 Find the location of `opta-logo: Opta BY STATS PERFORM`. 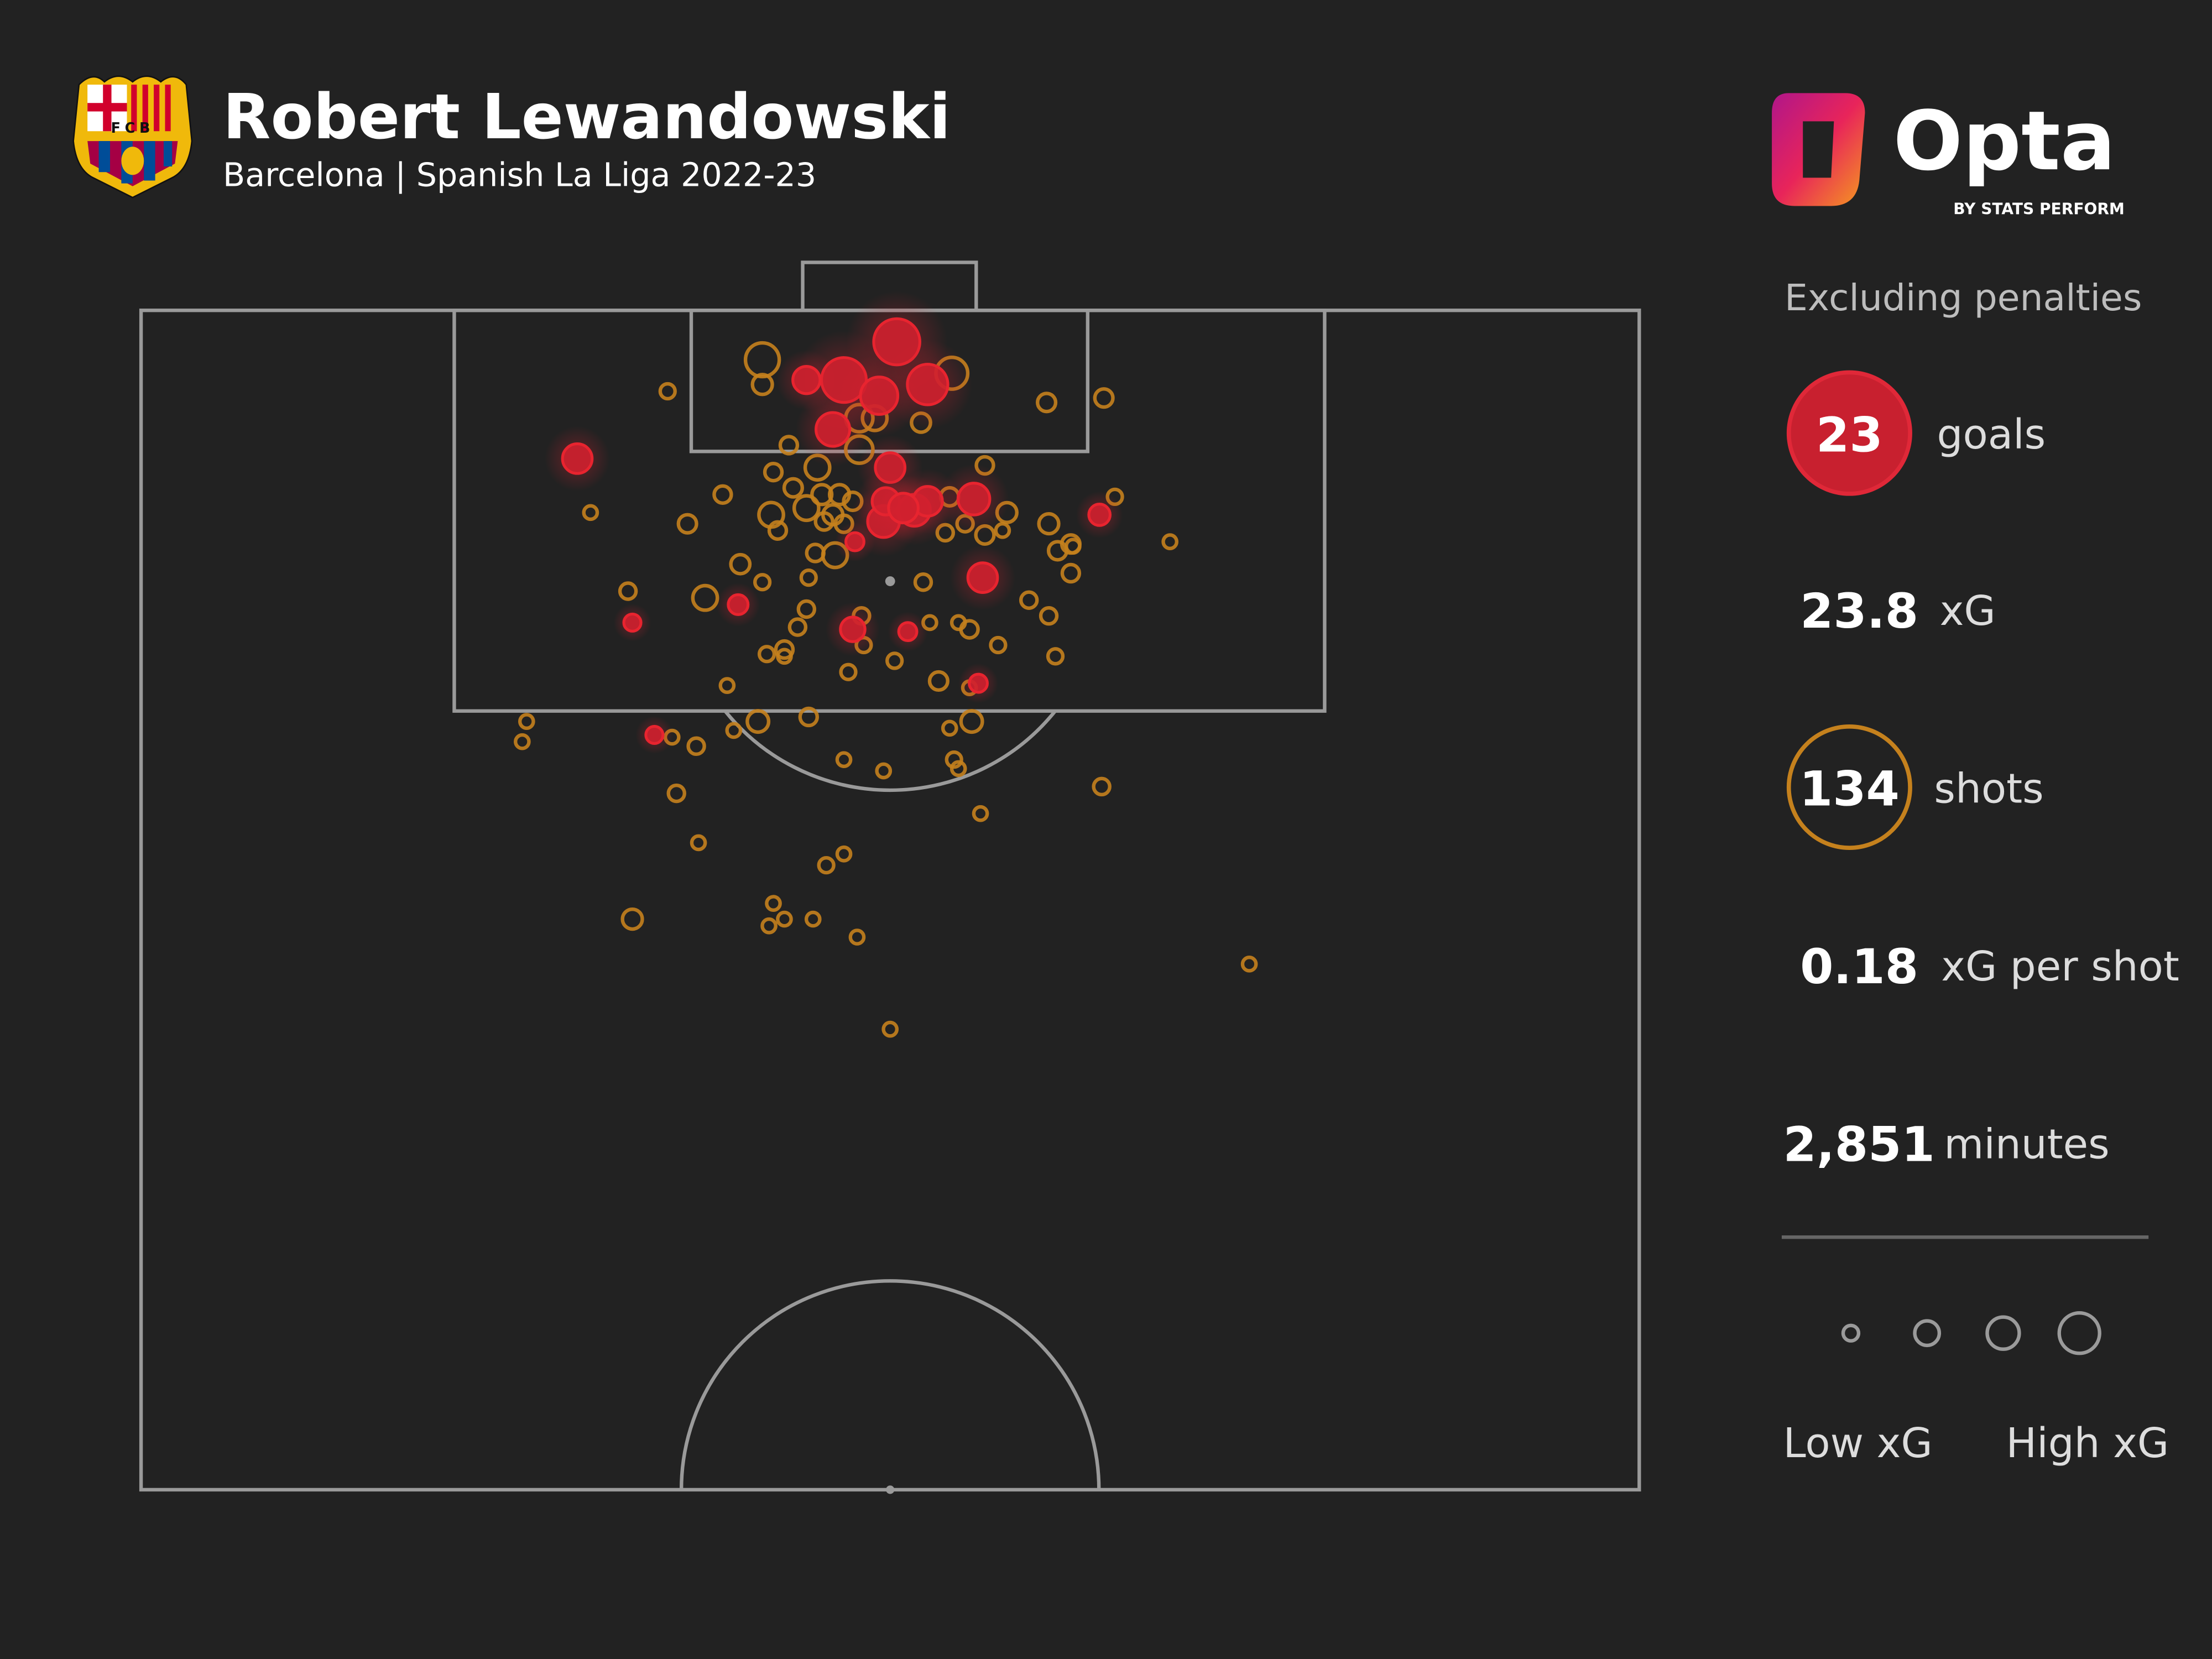

opta-logo: Opta BY STATS PERFORM is located at coordinates (1949, 155).